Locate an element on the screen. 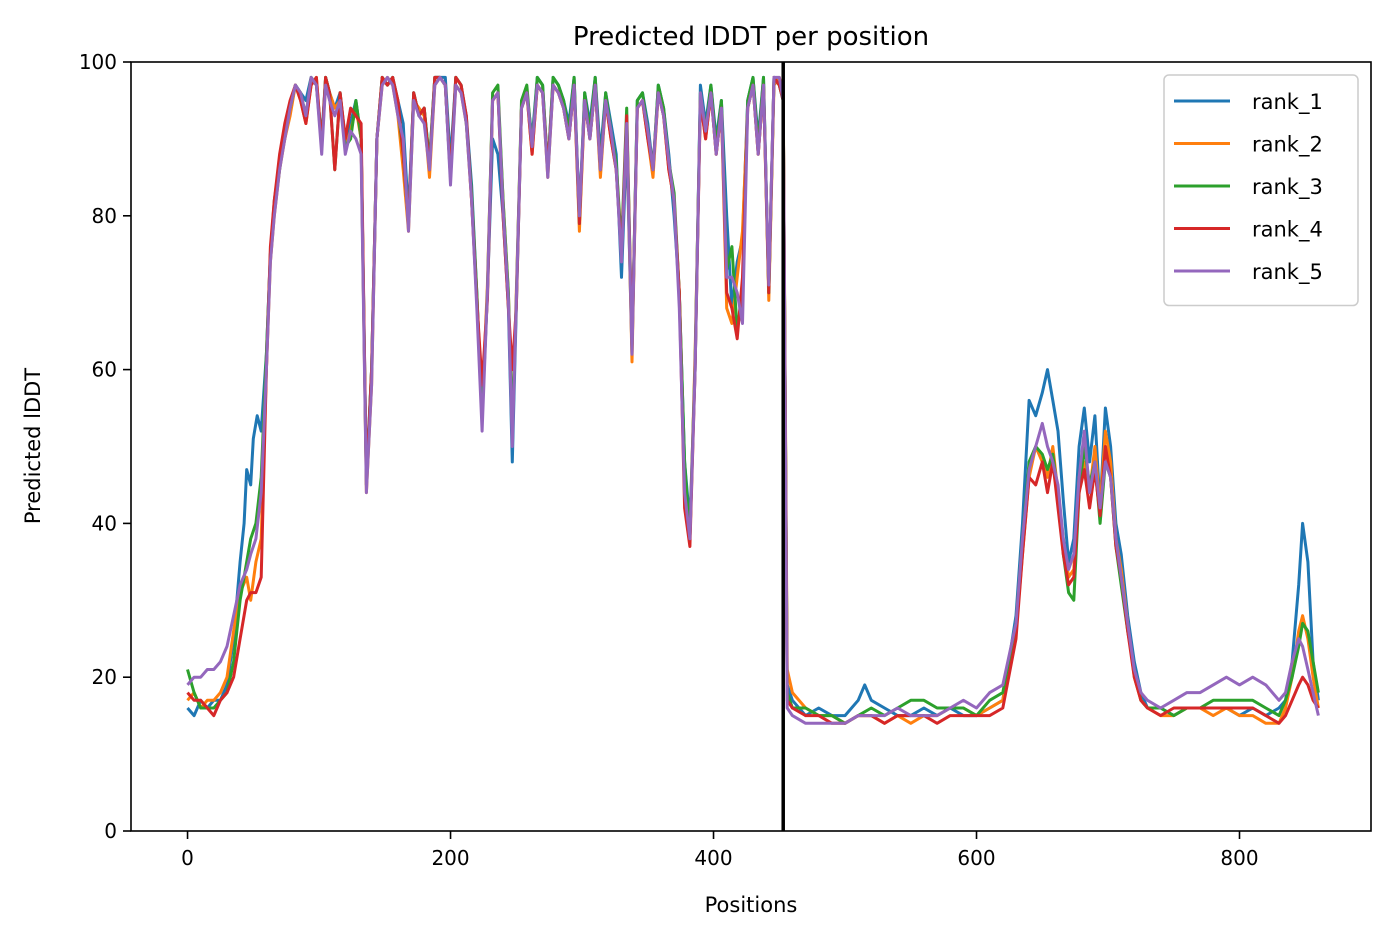 The width and height of the screenshot is (1391, 939). y-tick-label: 20 is located at coordinates (104, 677).